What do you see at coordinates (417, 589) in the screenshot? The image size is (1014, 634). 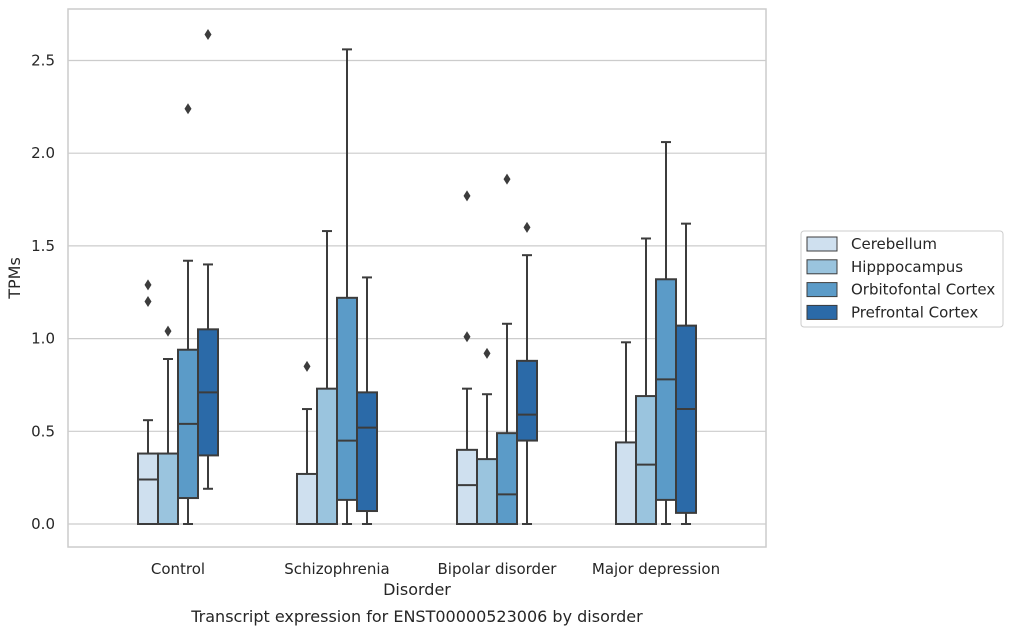 I see `x-axis-label: Disorder` at bounding box center [417, 589].